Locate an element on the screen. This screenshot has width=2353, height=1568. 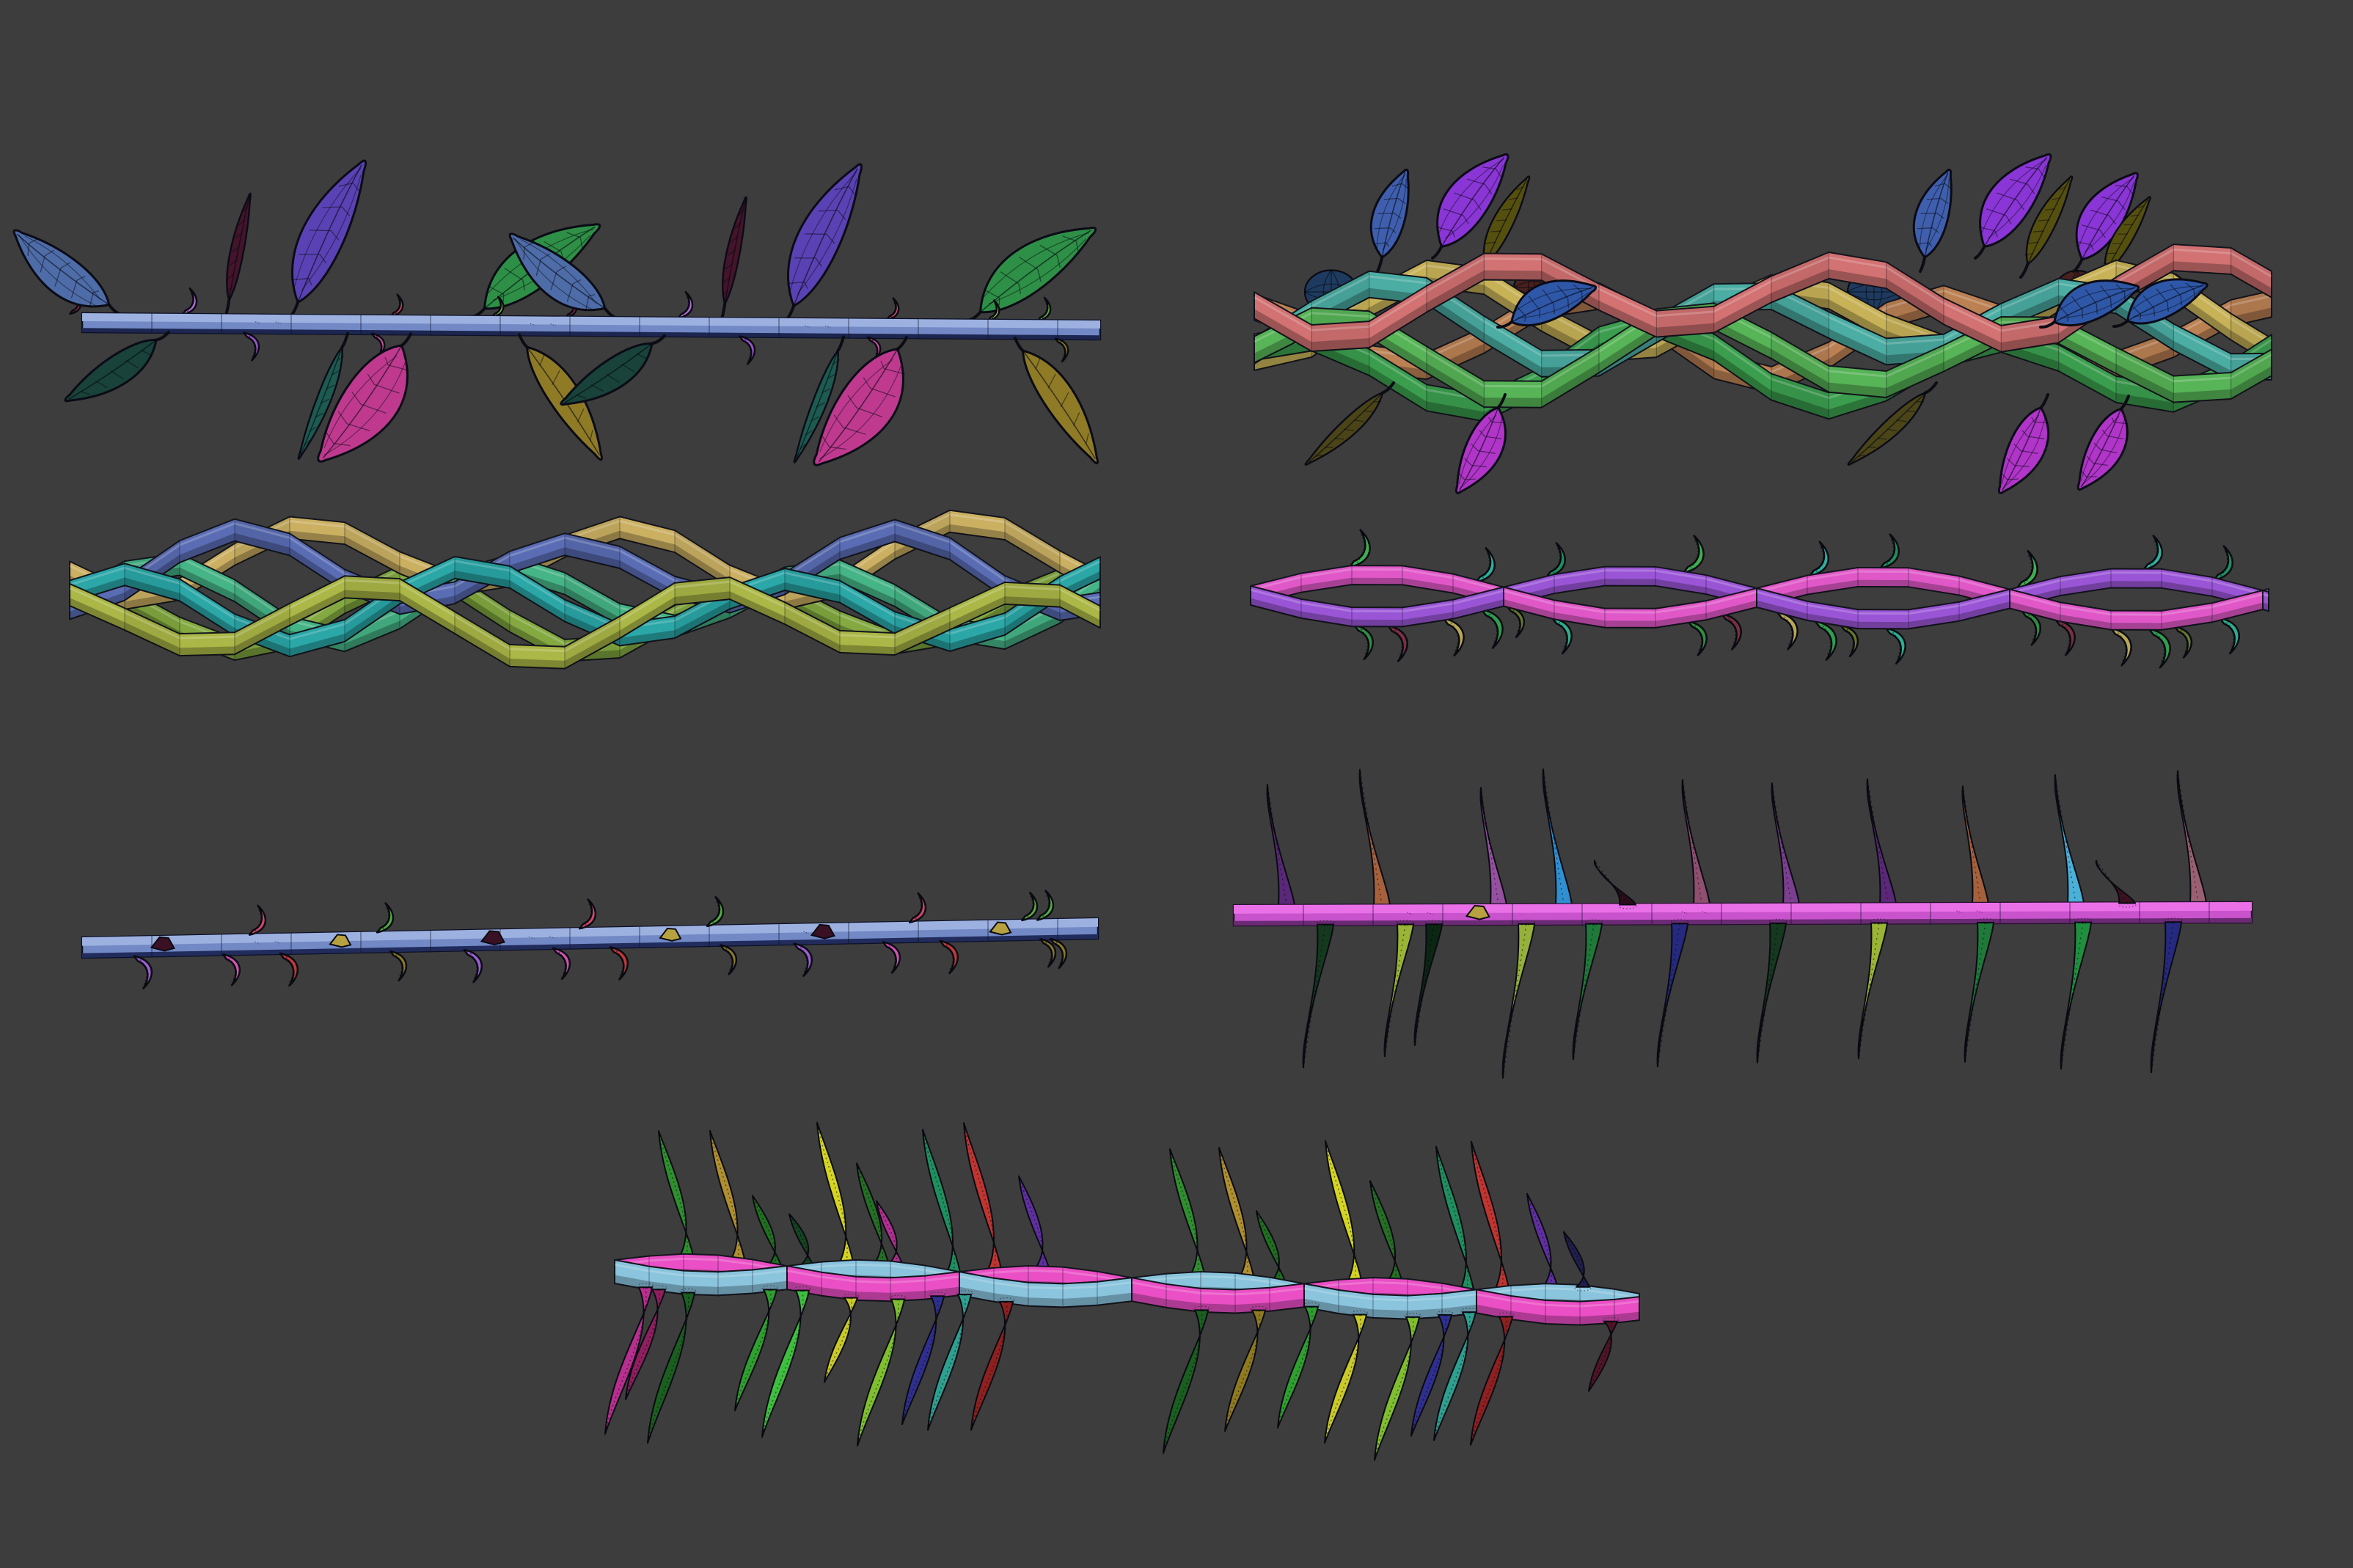
braid-thick-cool is located at coordinates (587, 594).